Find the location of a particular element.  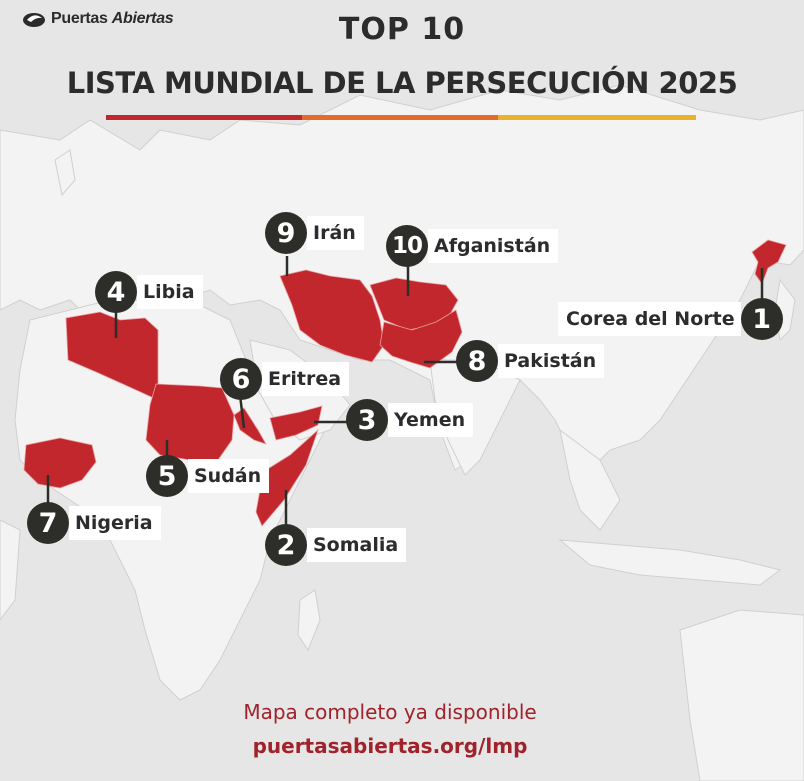

marker-somalia: 2 Somalia is located at coordinates (336, 545).